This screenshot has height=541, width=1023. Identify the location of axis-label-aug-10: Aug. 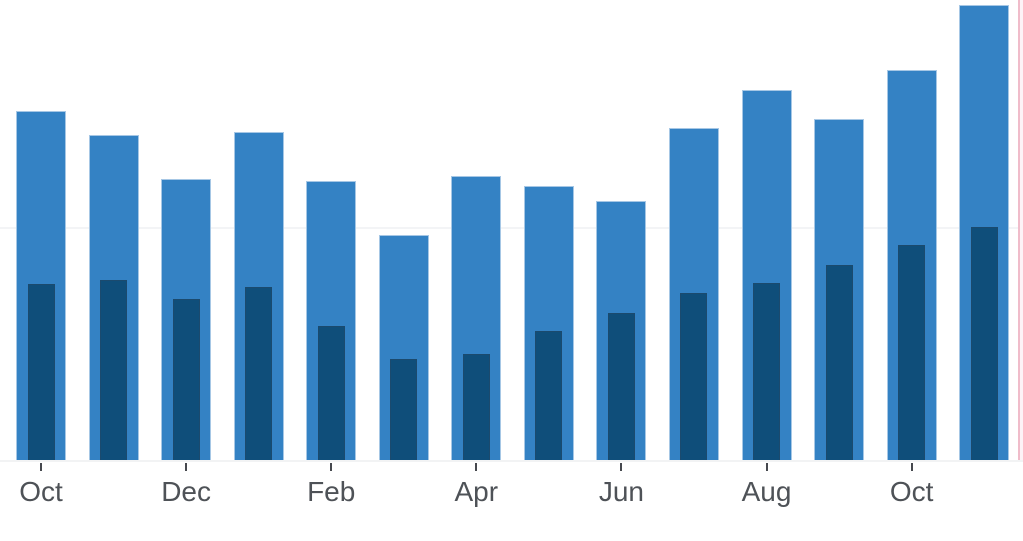
(766, 491).